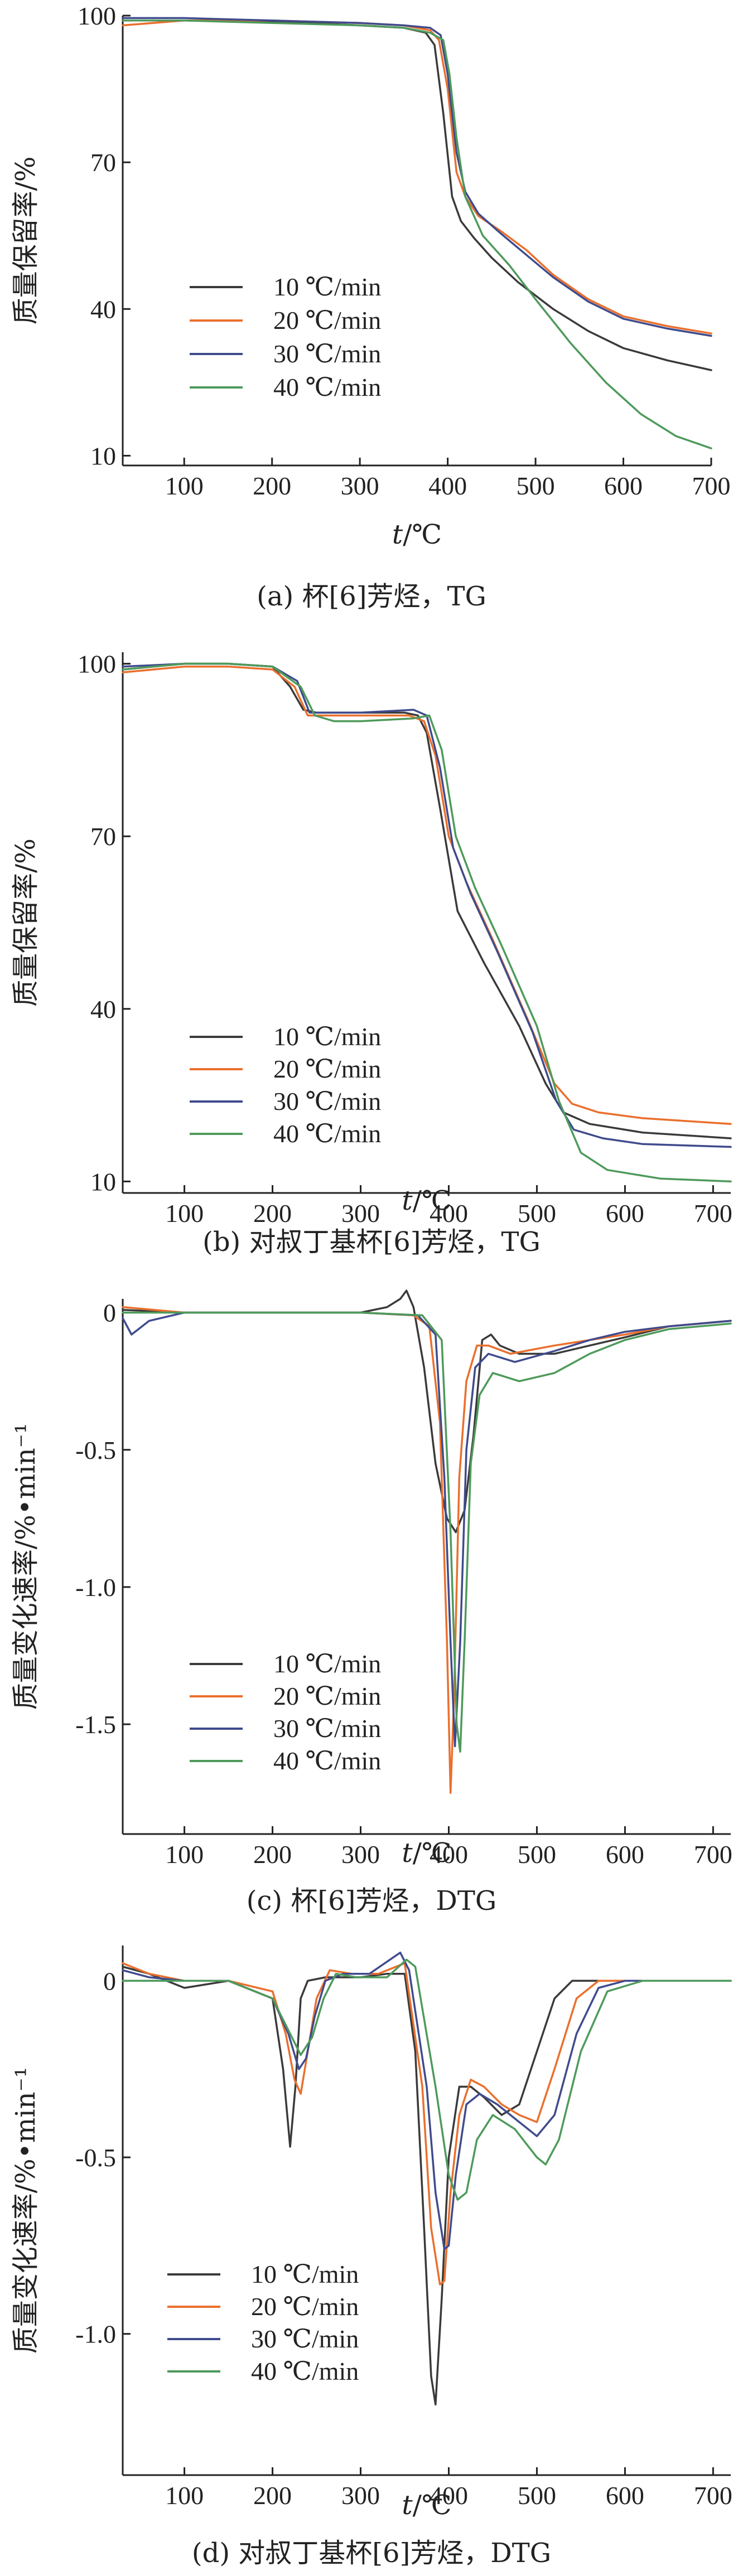  I want to click on chart-b-caption: (b) 对叔丁基杯[6]芳烃，TG, so click(371, 1242).